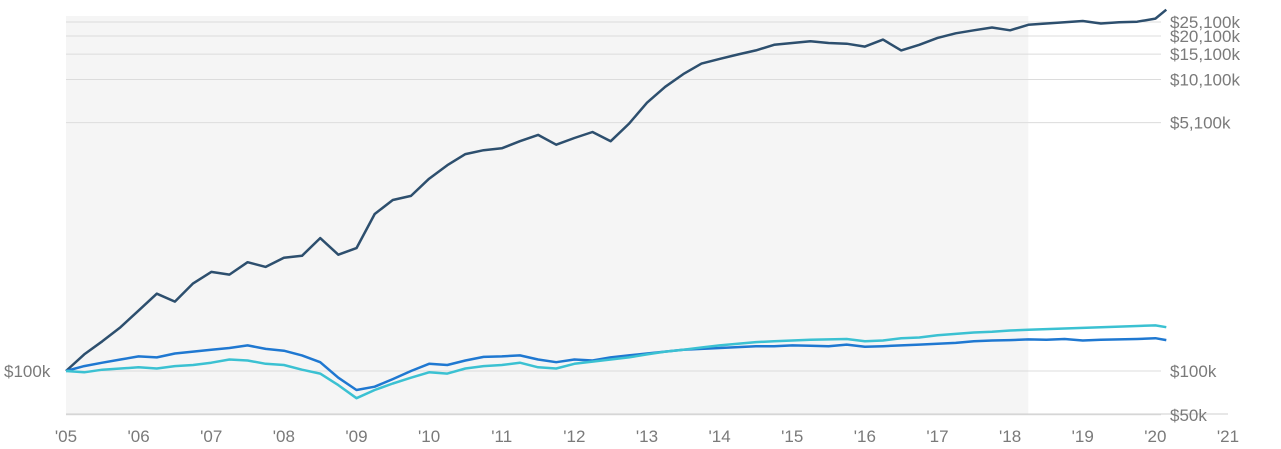 The width and height of the screenshot is (1281, 449). What do you see at coordinates (139, 436) in the screenshot?
I see `x-tick-label: '06` at bounding box center [139, 436].